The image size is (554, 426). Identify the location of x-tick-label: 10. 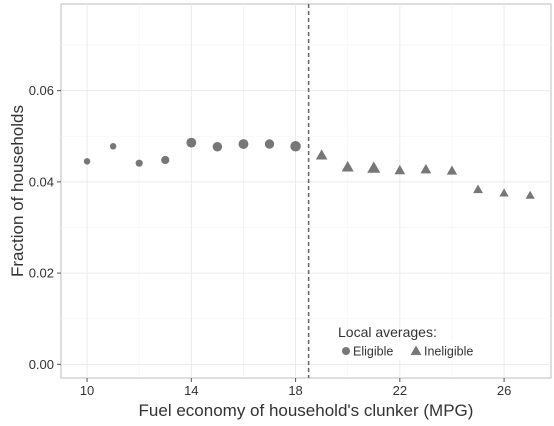
(87, 390).